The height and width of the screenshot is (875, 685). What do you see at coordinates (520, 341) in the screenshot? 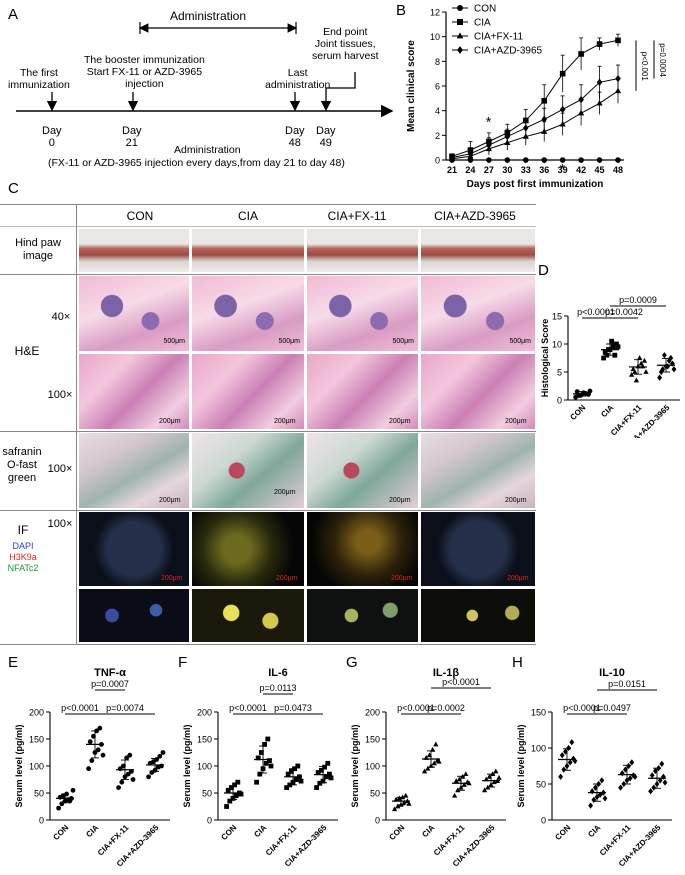
I see `scalebar-he40-azd: 500μm` at bounding box center [520, 341].